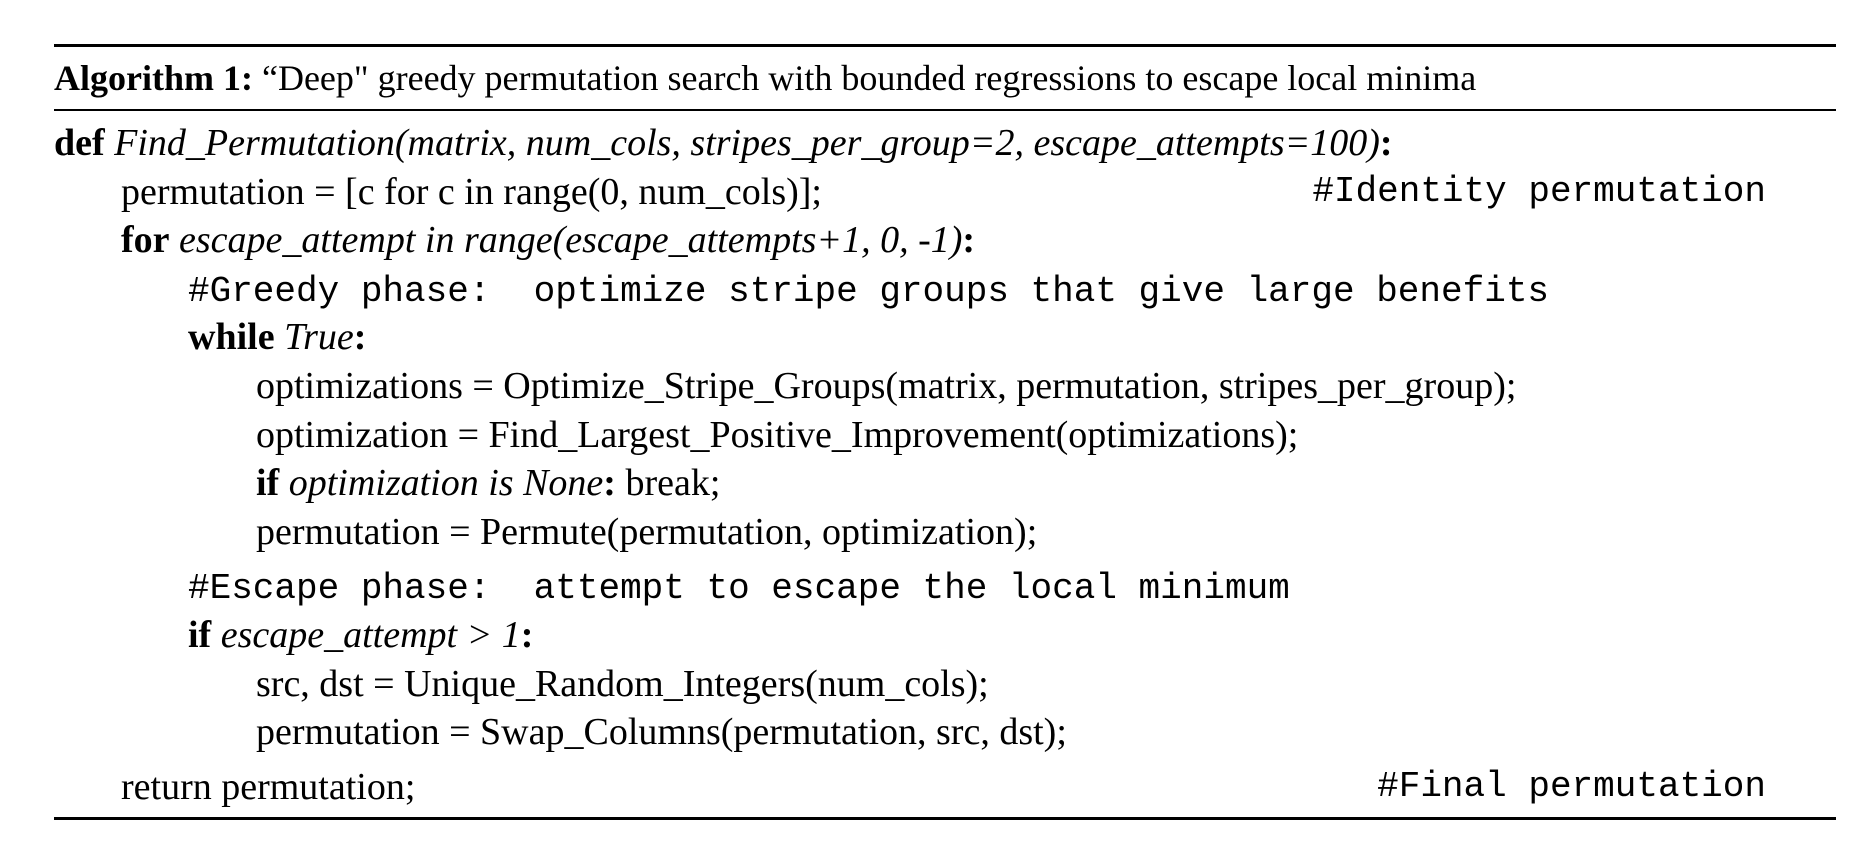 The image size is (1858, 866). Describe the element at coordinates (969, 240) in the screenshot. I see `for-colon: :` at that location.